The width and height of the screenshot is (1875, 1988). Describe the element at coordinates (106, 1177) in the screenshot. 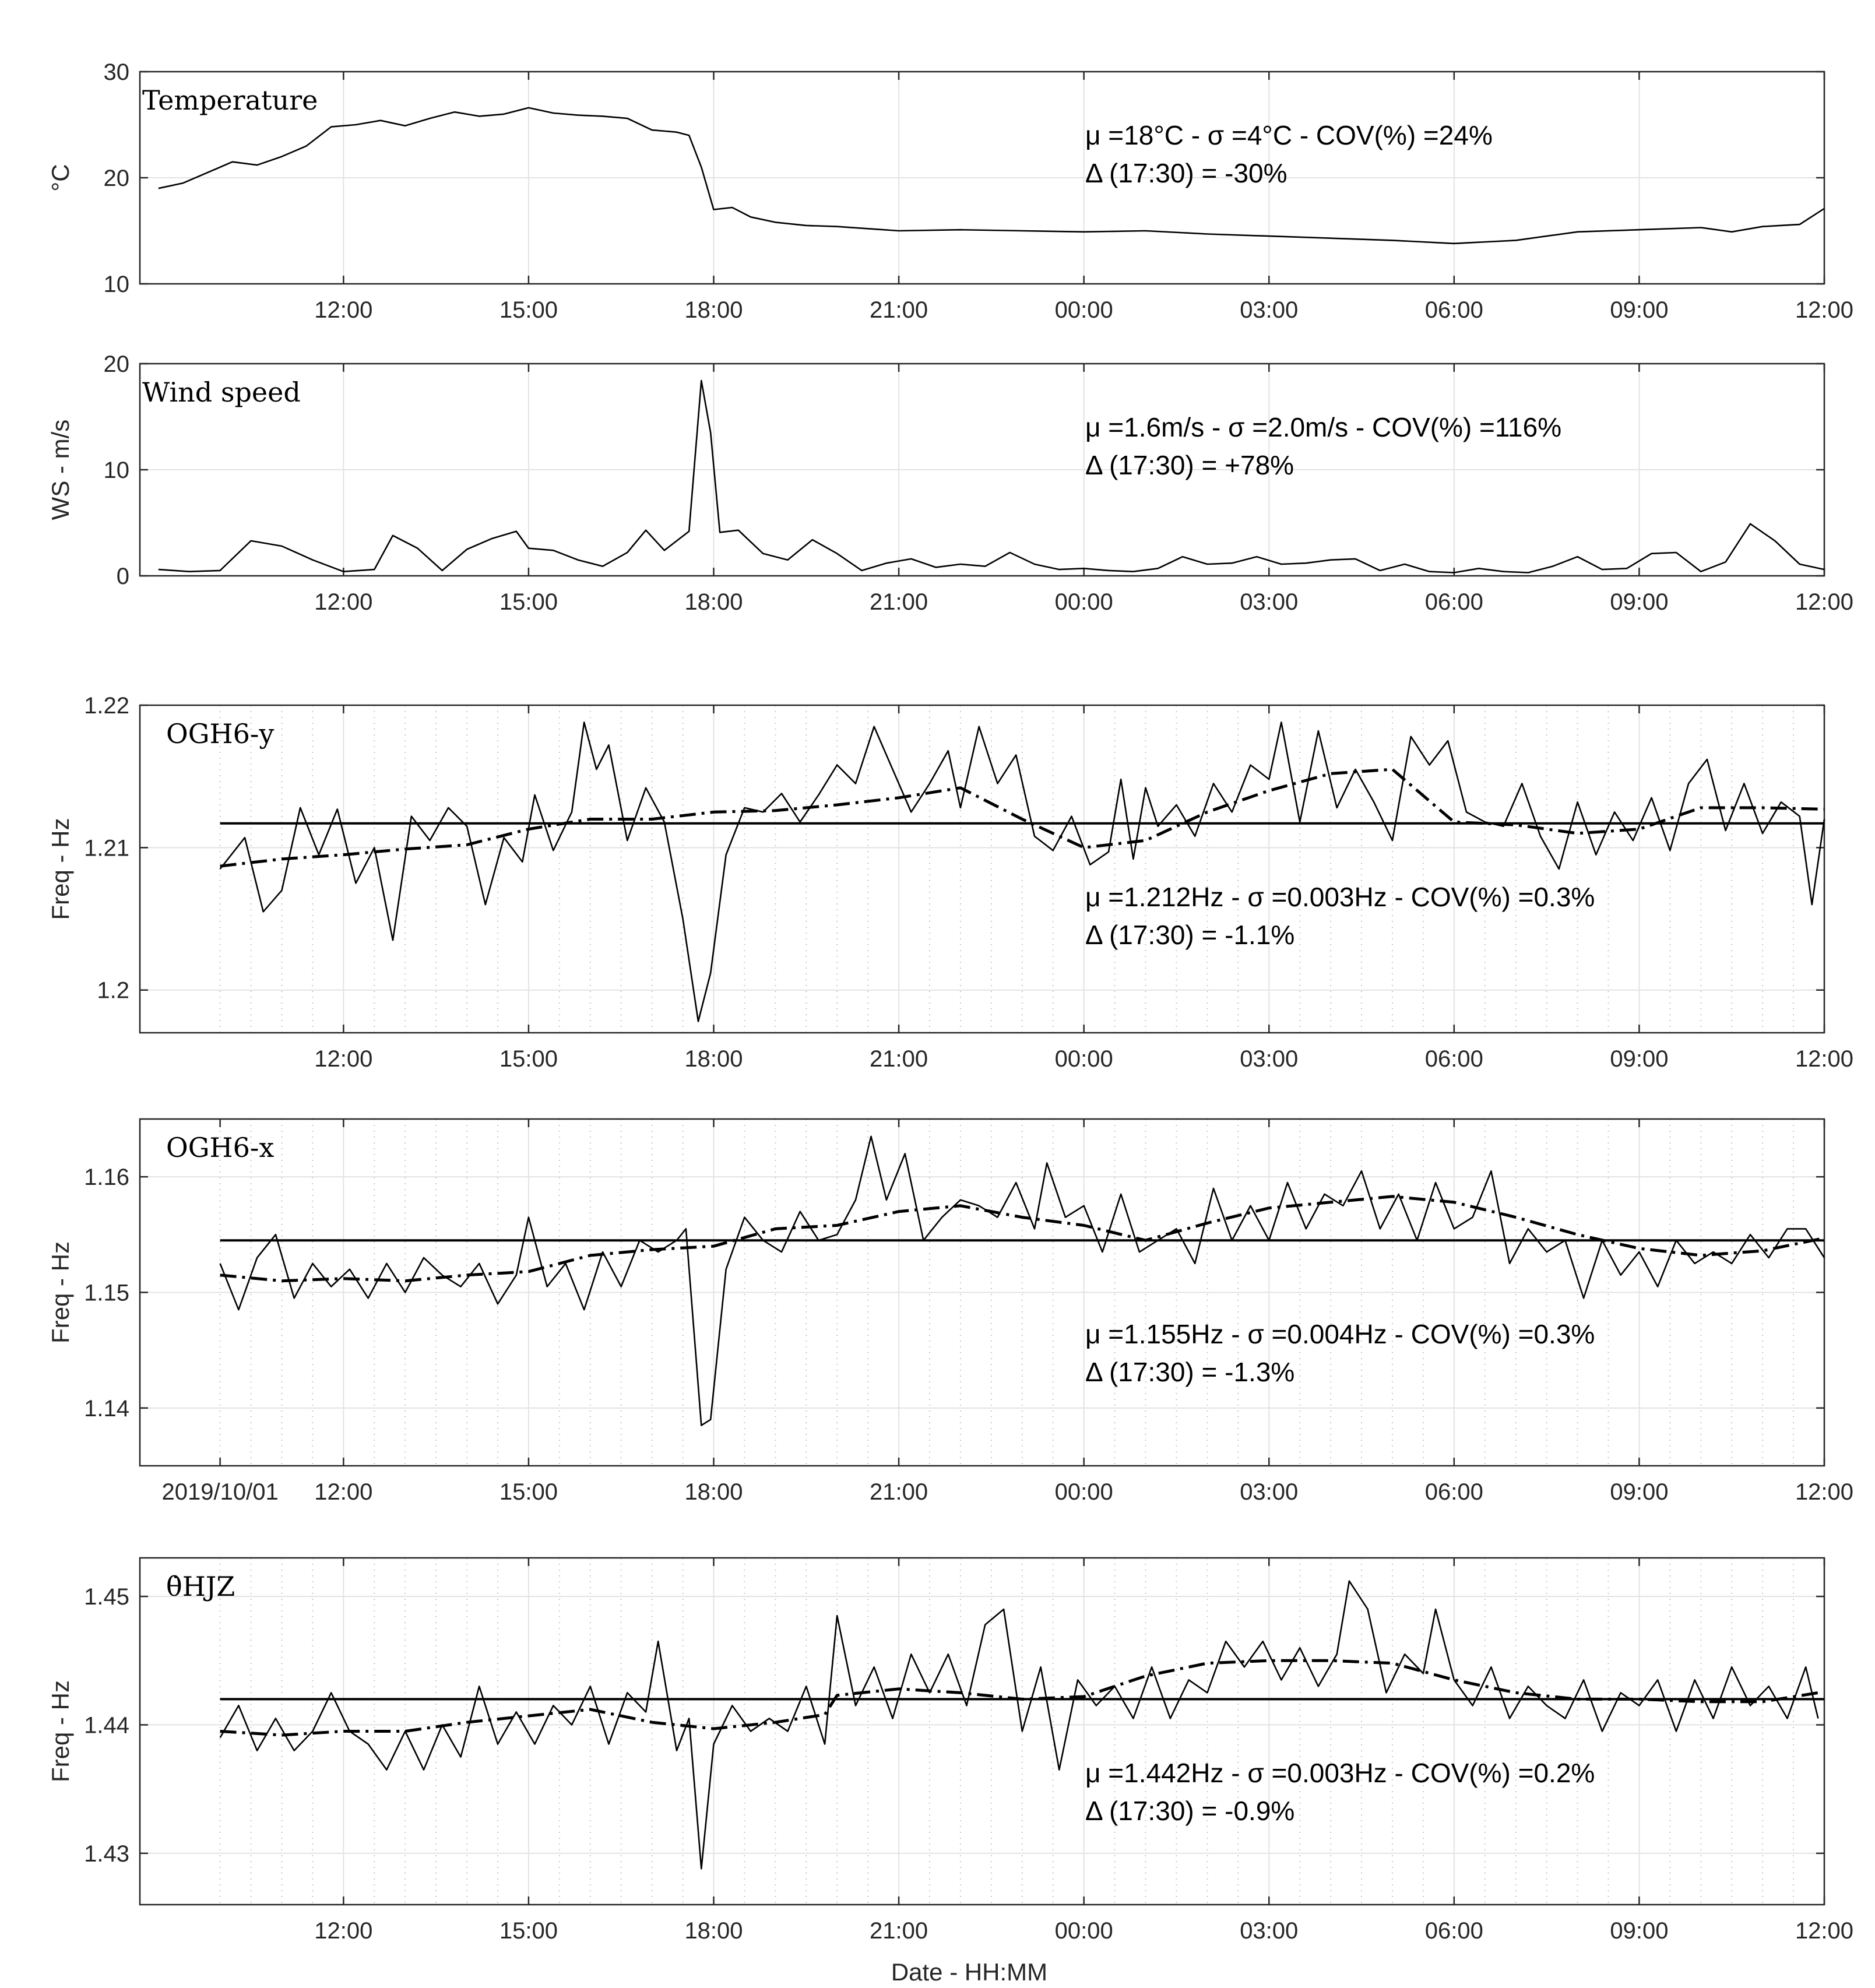

I see `y-tick-label: 1.16` at that location.